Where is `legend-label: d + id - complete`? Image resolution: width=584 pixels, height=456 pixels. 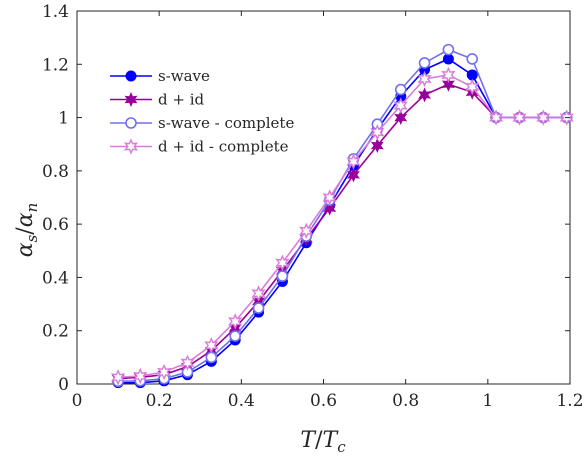 legend-label: d + id - complete is located at coordinates (223, 147).